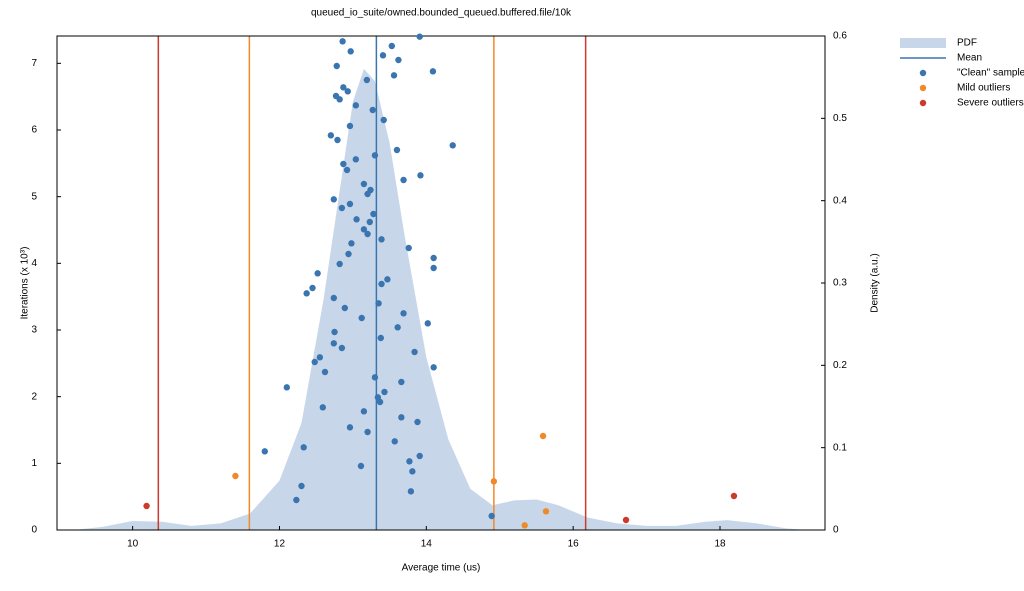 The width and height of the screenshot is (1024, 591). Describe the element at coordinates (34, 463) in the screenshot. I see `y-tick-label: 1` at that location.